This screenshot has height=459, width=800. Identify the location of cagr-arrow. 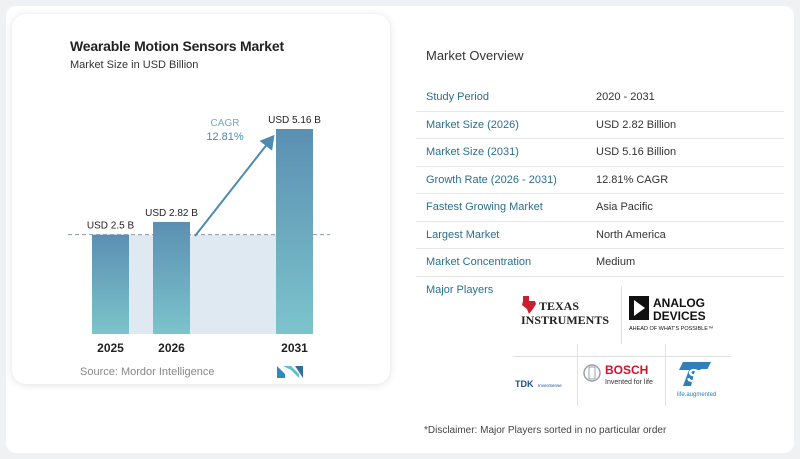
(234, 185).